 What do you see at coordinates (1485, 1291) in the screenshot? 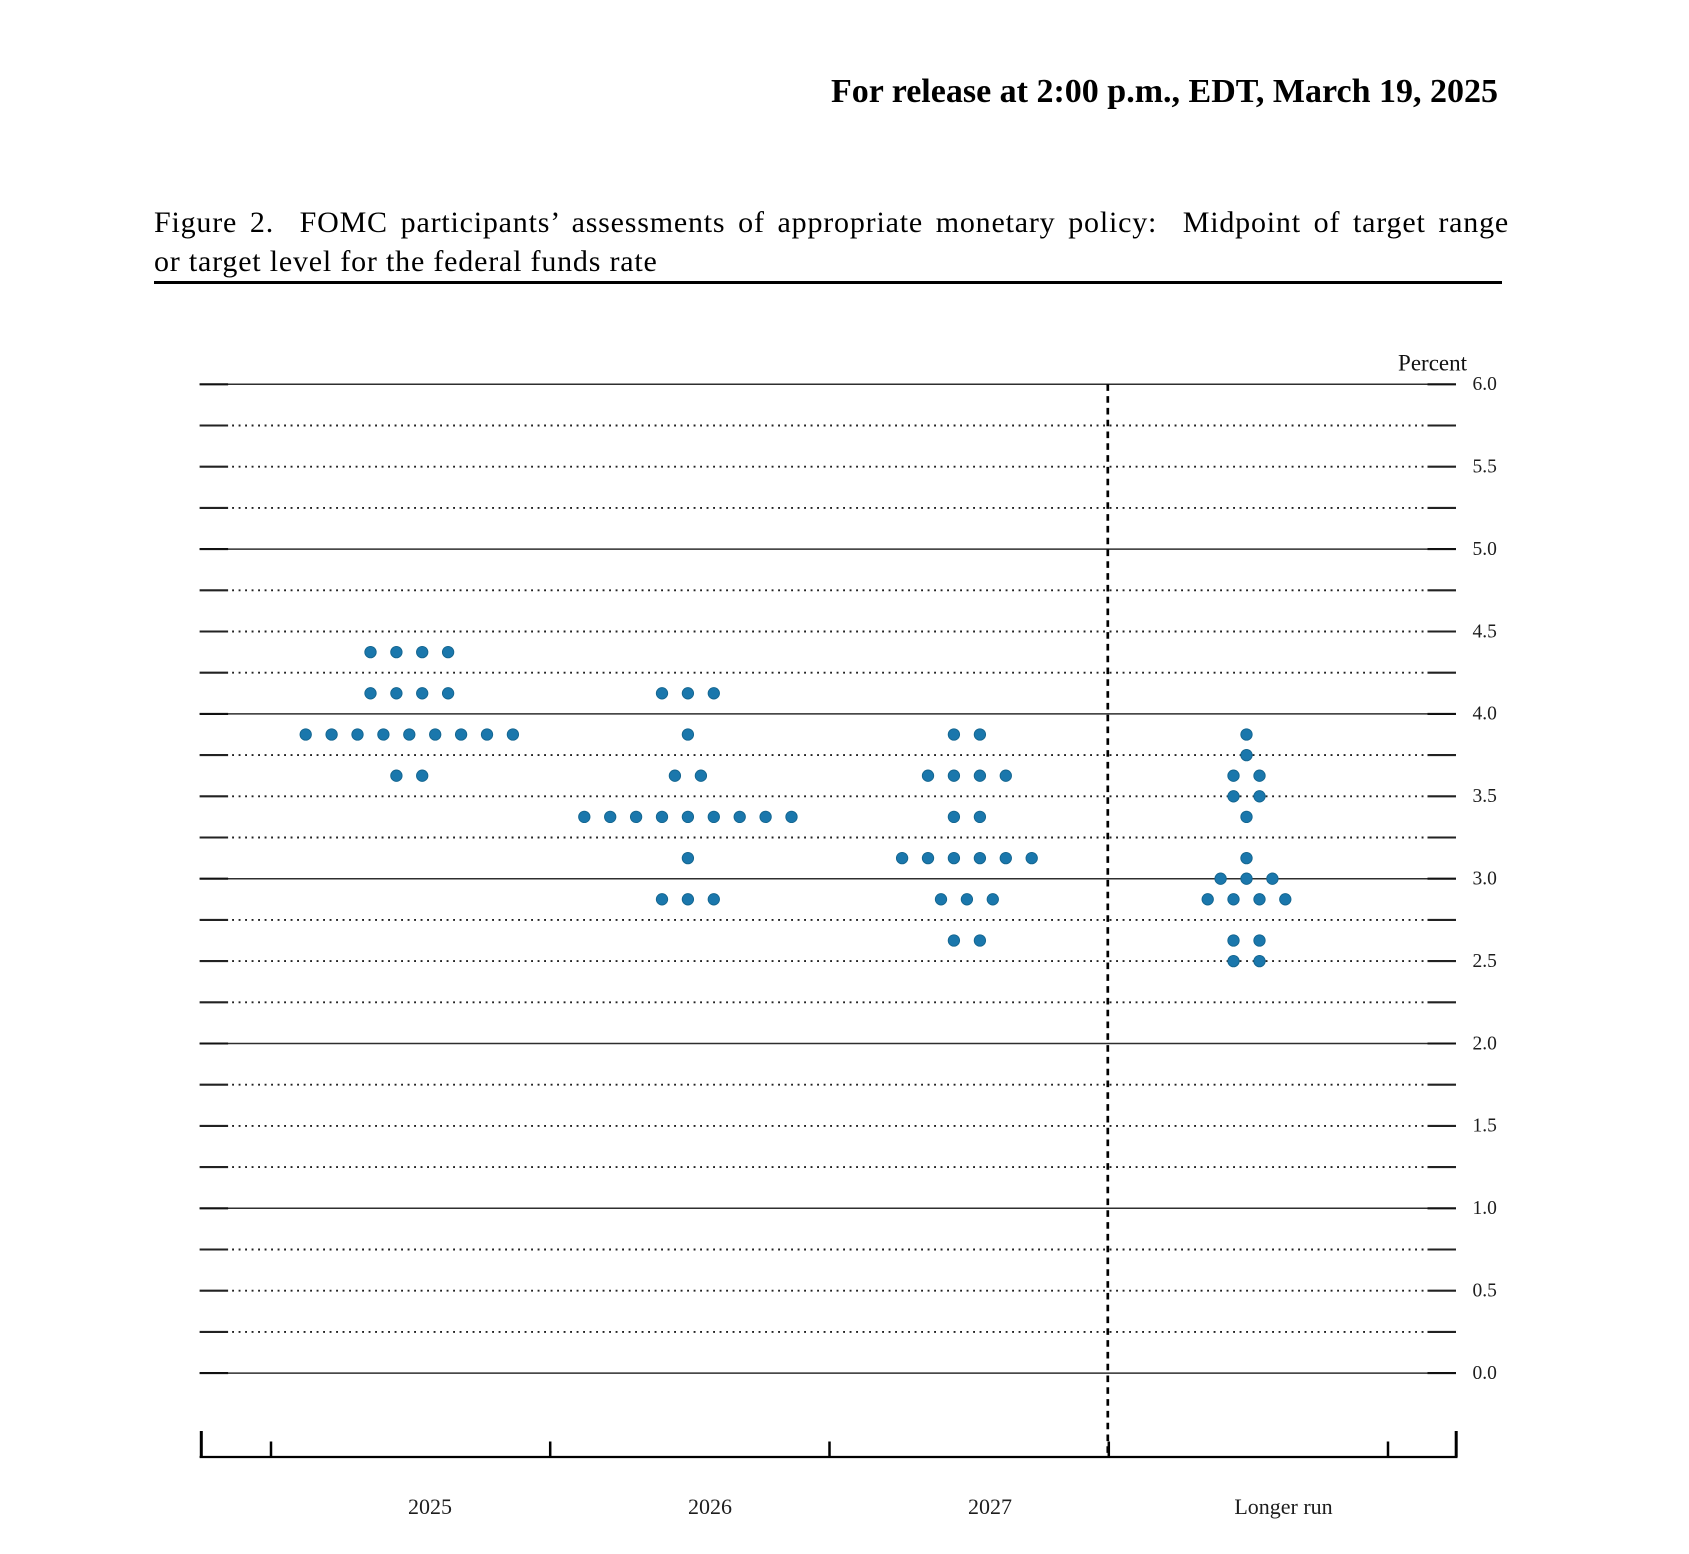
I see `svg-text: 0.5` at bounding box center [1485, 1291].